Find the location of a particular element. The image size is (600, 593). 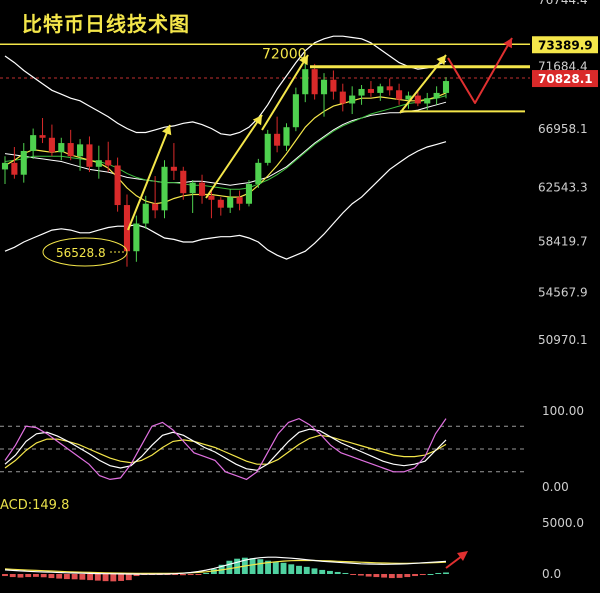

price-tick-label: 76744.4 is located at coordinates (563, 3).